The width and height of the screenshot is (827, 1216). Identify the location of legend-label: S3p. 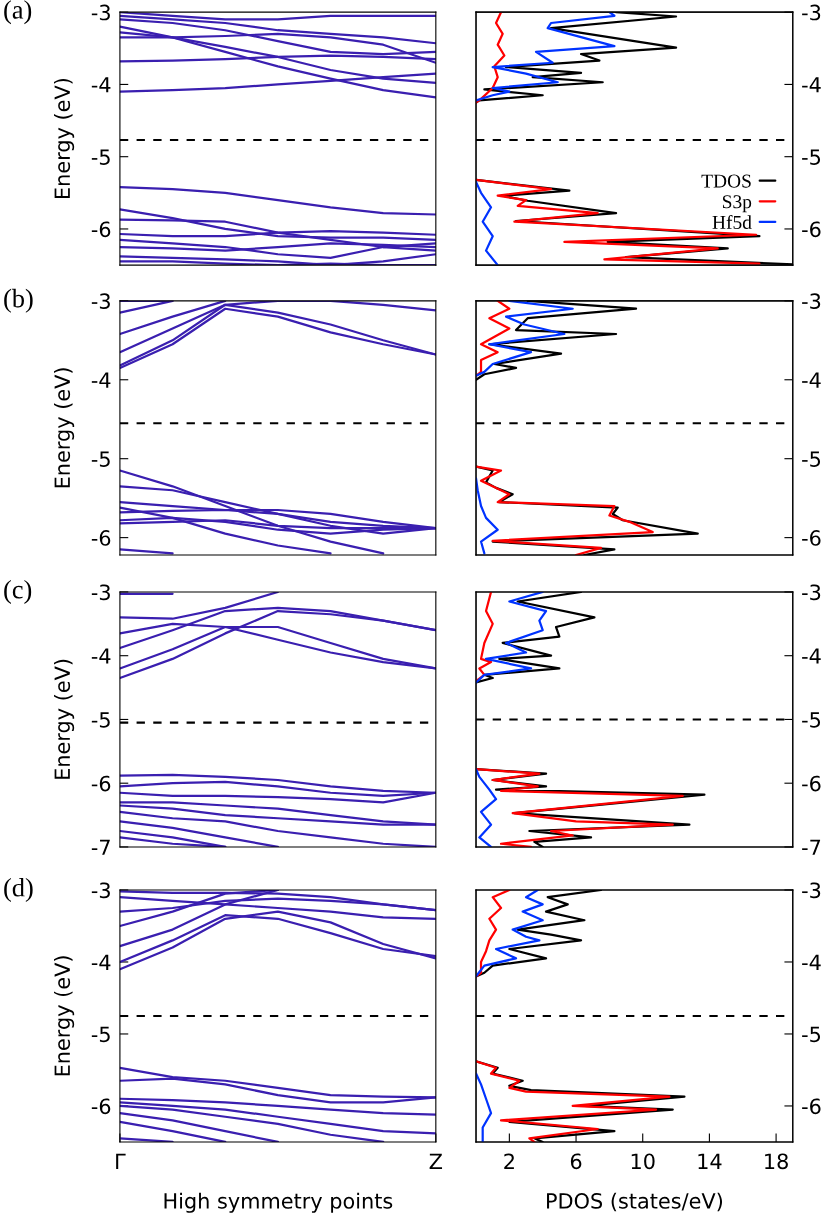
(737, 204).